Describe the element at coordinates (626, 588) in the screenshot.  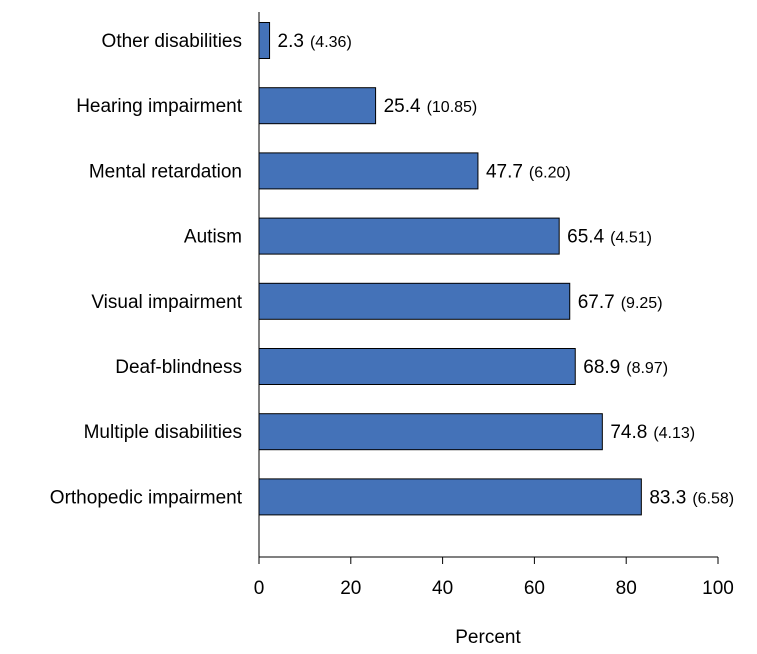
I see `x-tick-label: 80` at that location.